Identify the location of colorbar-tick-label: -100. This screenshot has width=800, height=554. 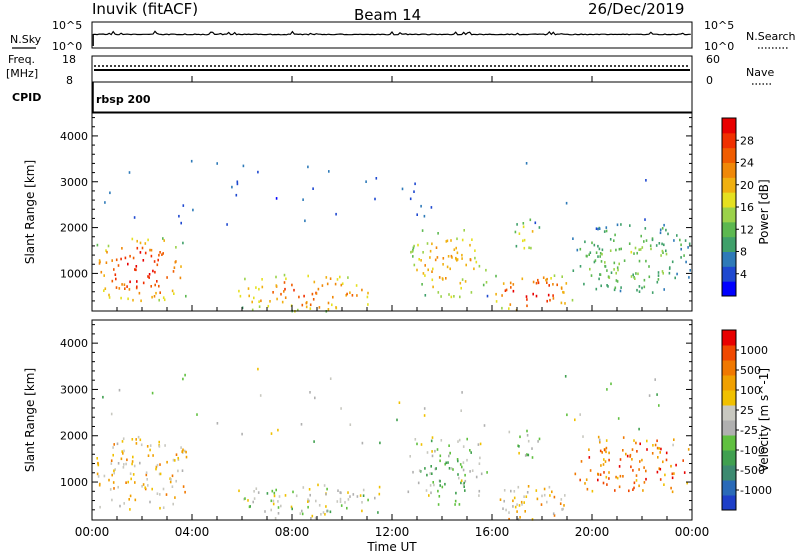
(752, 450).